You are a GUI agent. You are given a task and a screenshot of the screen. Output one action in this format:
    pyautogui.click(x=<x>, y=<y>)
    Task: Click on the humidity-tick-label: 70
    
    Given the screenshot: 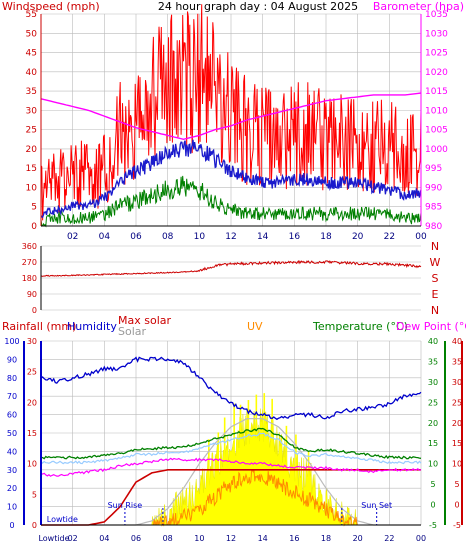 What is the action you would take?
    pyautogui.click(x=12, y=396)
    